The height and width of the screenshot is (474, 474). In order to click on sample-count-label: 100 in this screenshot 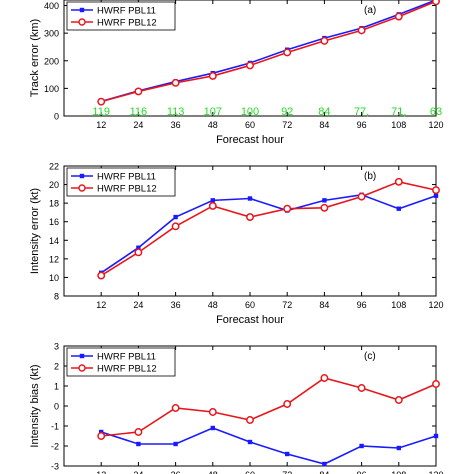, I will do `click(250, 112)`.